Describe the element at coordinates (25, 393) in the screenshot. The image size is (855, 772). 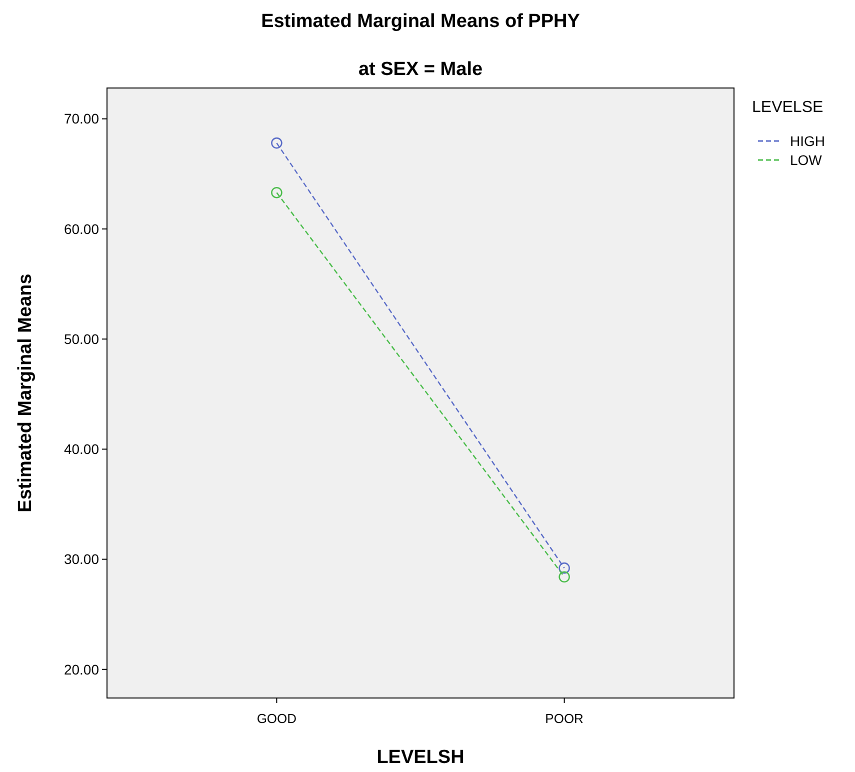
I see `y-axis-title: Estimated Marginal Means` at that location.